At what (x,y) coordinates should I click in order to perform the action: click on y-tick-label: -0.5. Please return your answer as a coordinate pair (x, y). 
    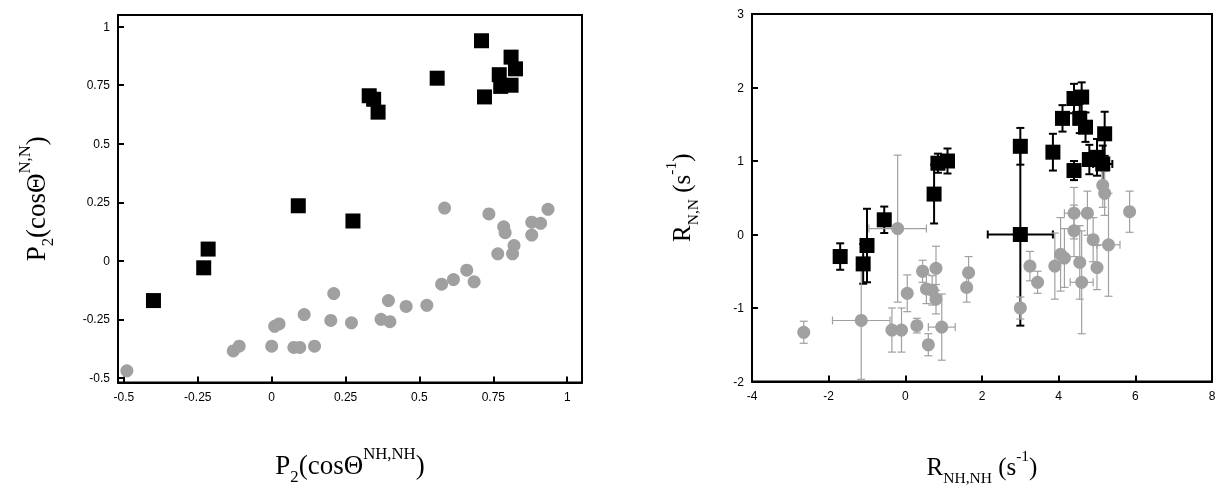
    Looking at the image, I should click on (100, 377).